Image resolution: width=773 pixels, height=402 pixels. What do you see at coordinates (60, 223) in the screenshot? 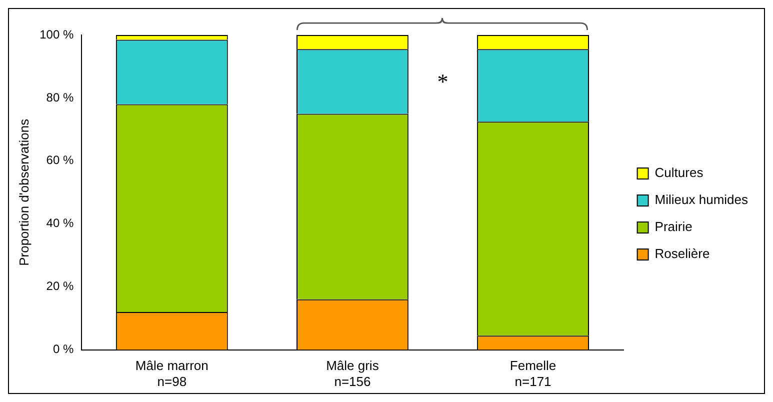
I see `y-tick-label: 40 %` at bounding box center [60, 223].